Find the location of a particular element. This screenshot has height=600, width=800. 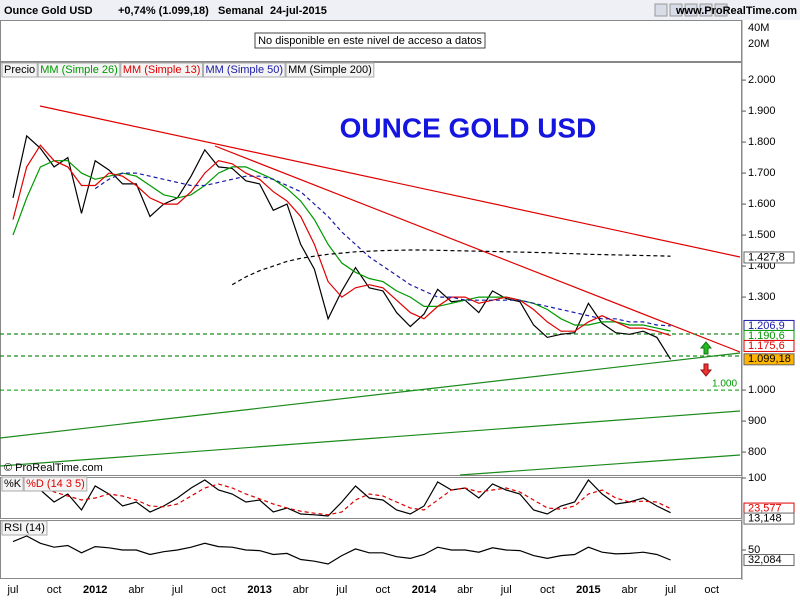

value-label: 1.099,18 is located at coordinates (769, 359).